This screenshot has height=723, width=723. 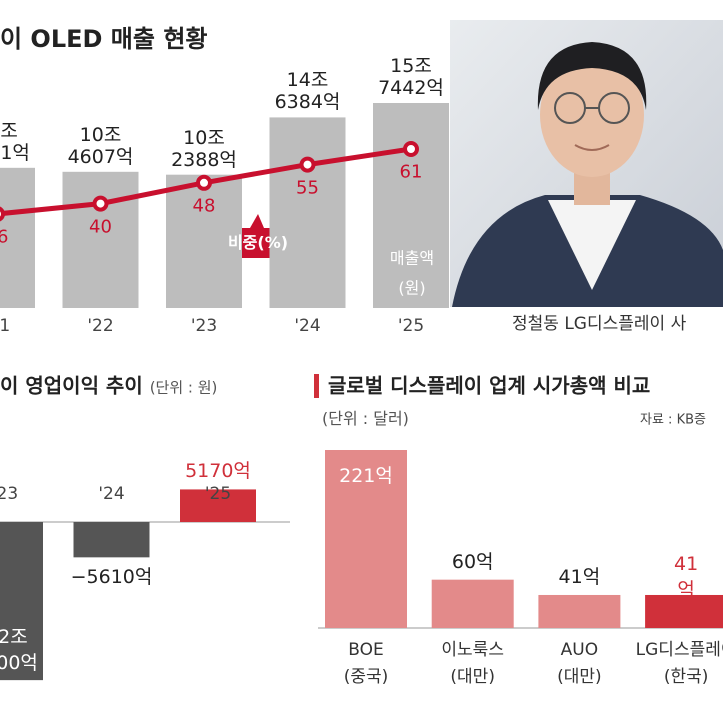 What do you see at coordinates (679, 663) in the screenshot?
I see `x-tick-label: LG디스플레이 (한국)` at bounding box center [679, 663].